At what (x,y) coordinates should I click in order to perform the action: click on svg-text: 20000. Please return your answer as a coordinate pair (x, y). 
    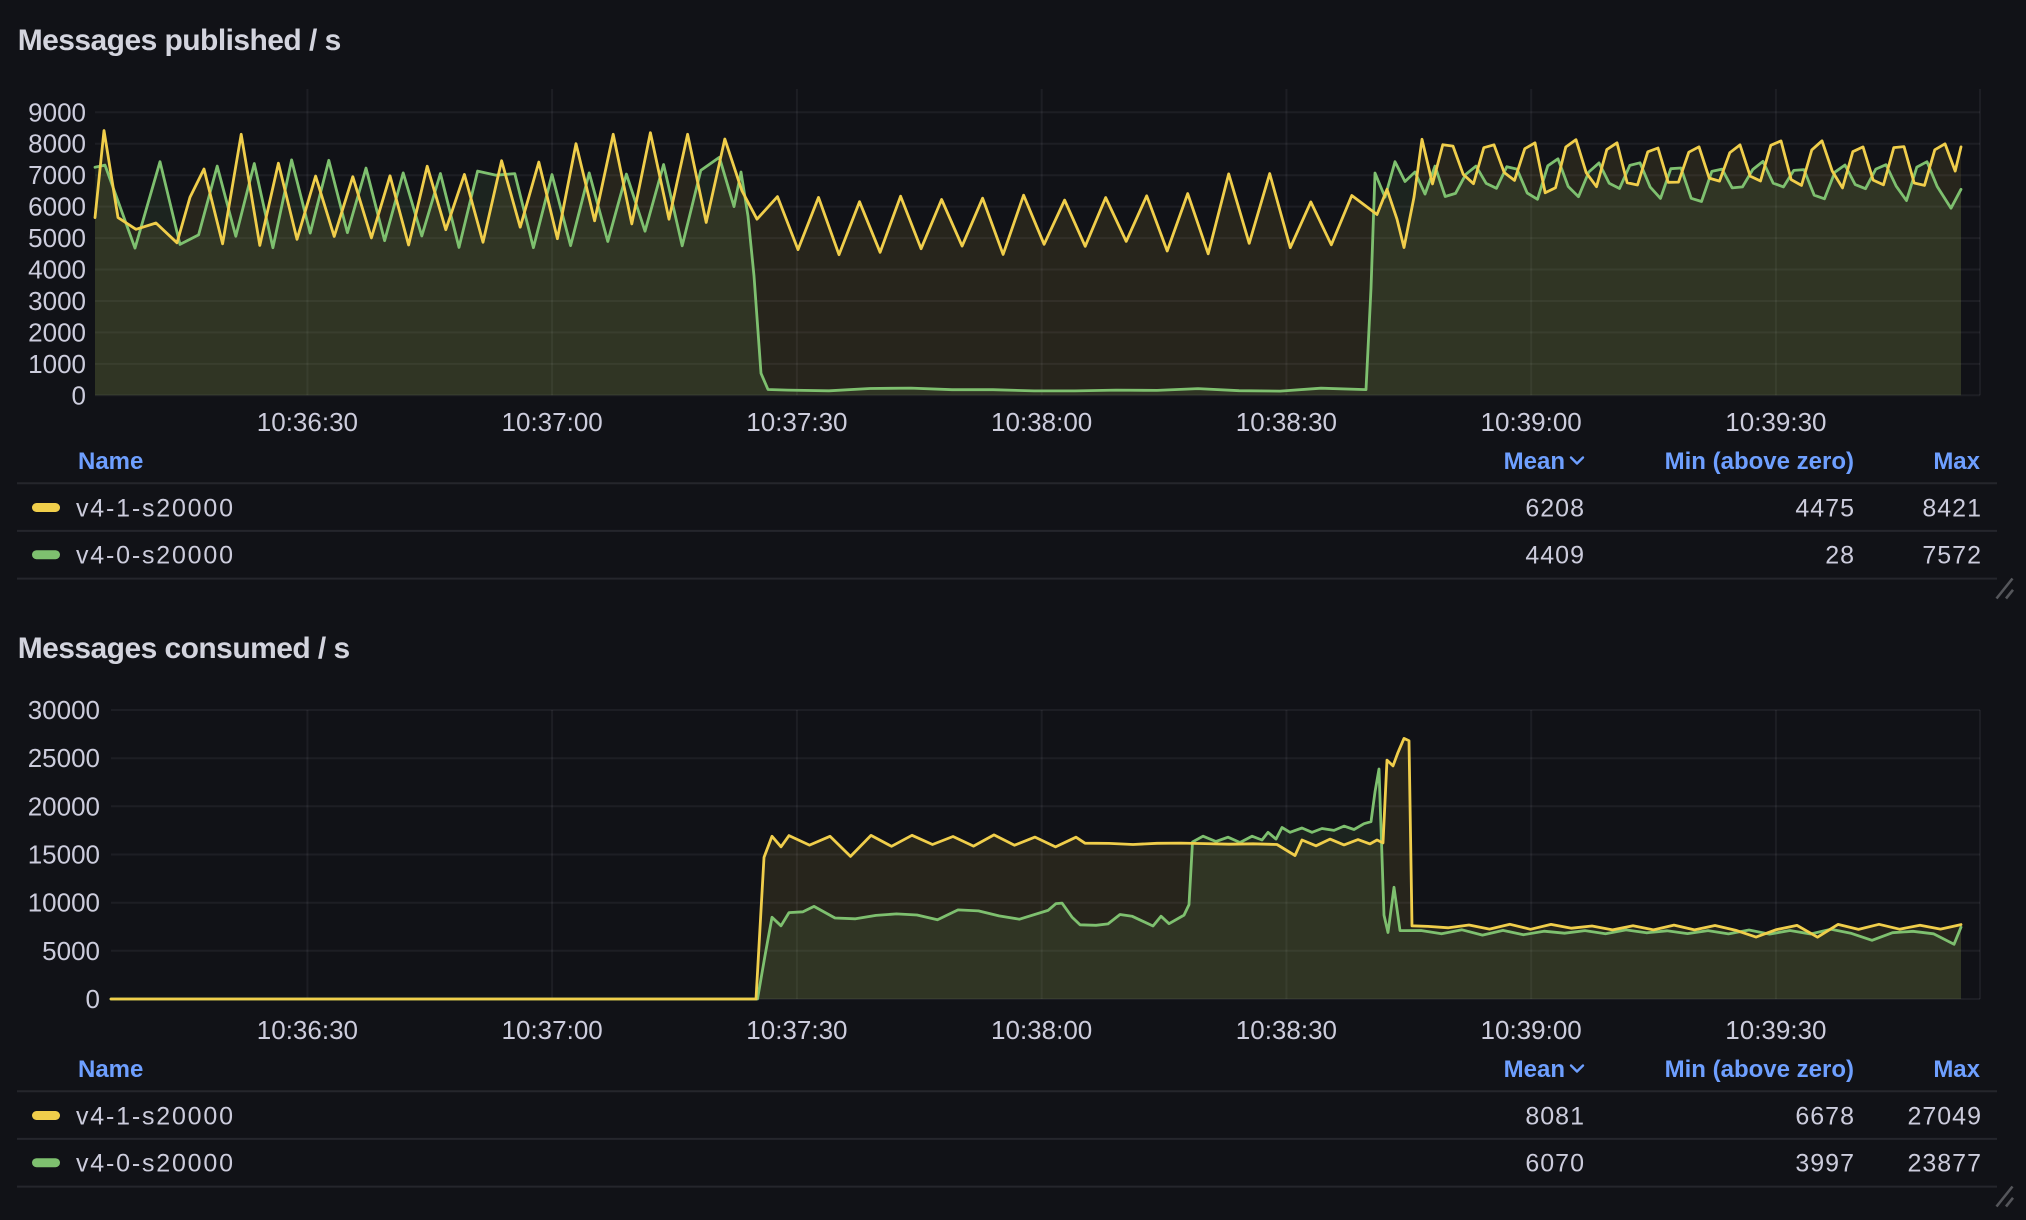
    Looking at the image, I should click on (64, 806).